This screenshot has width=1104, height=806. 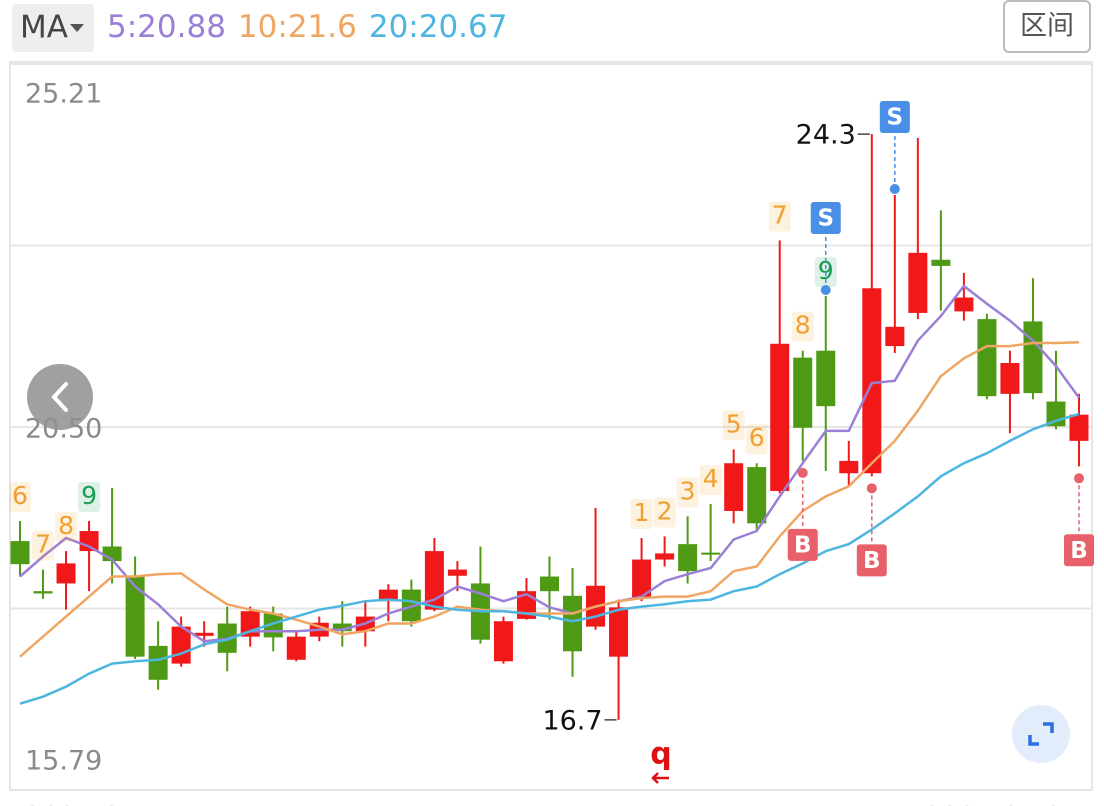 I want to click on td-label: 4, so click(x=711, y=478).